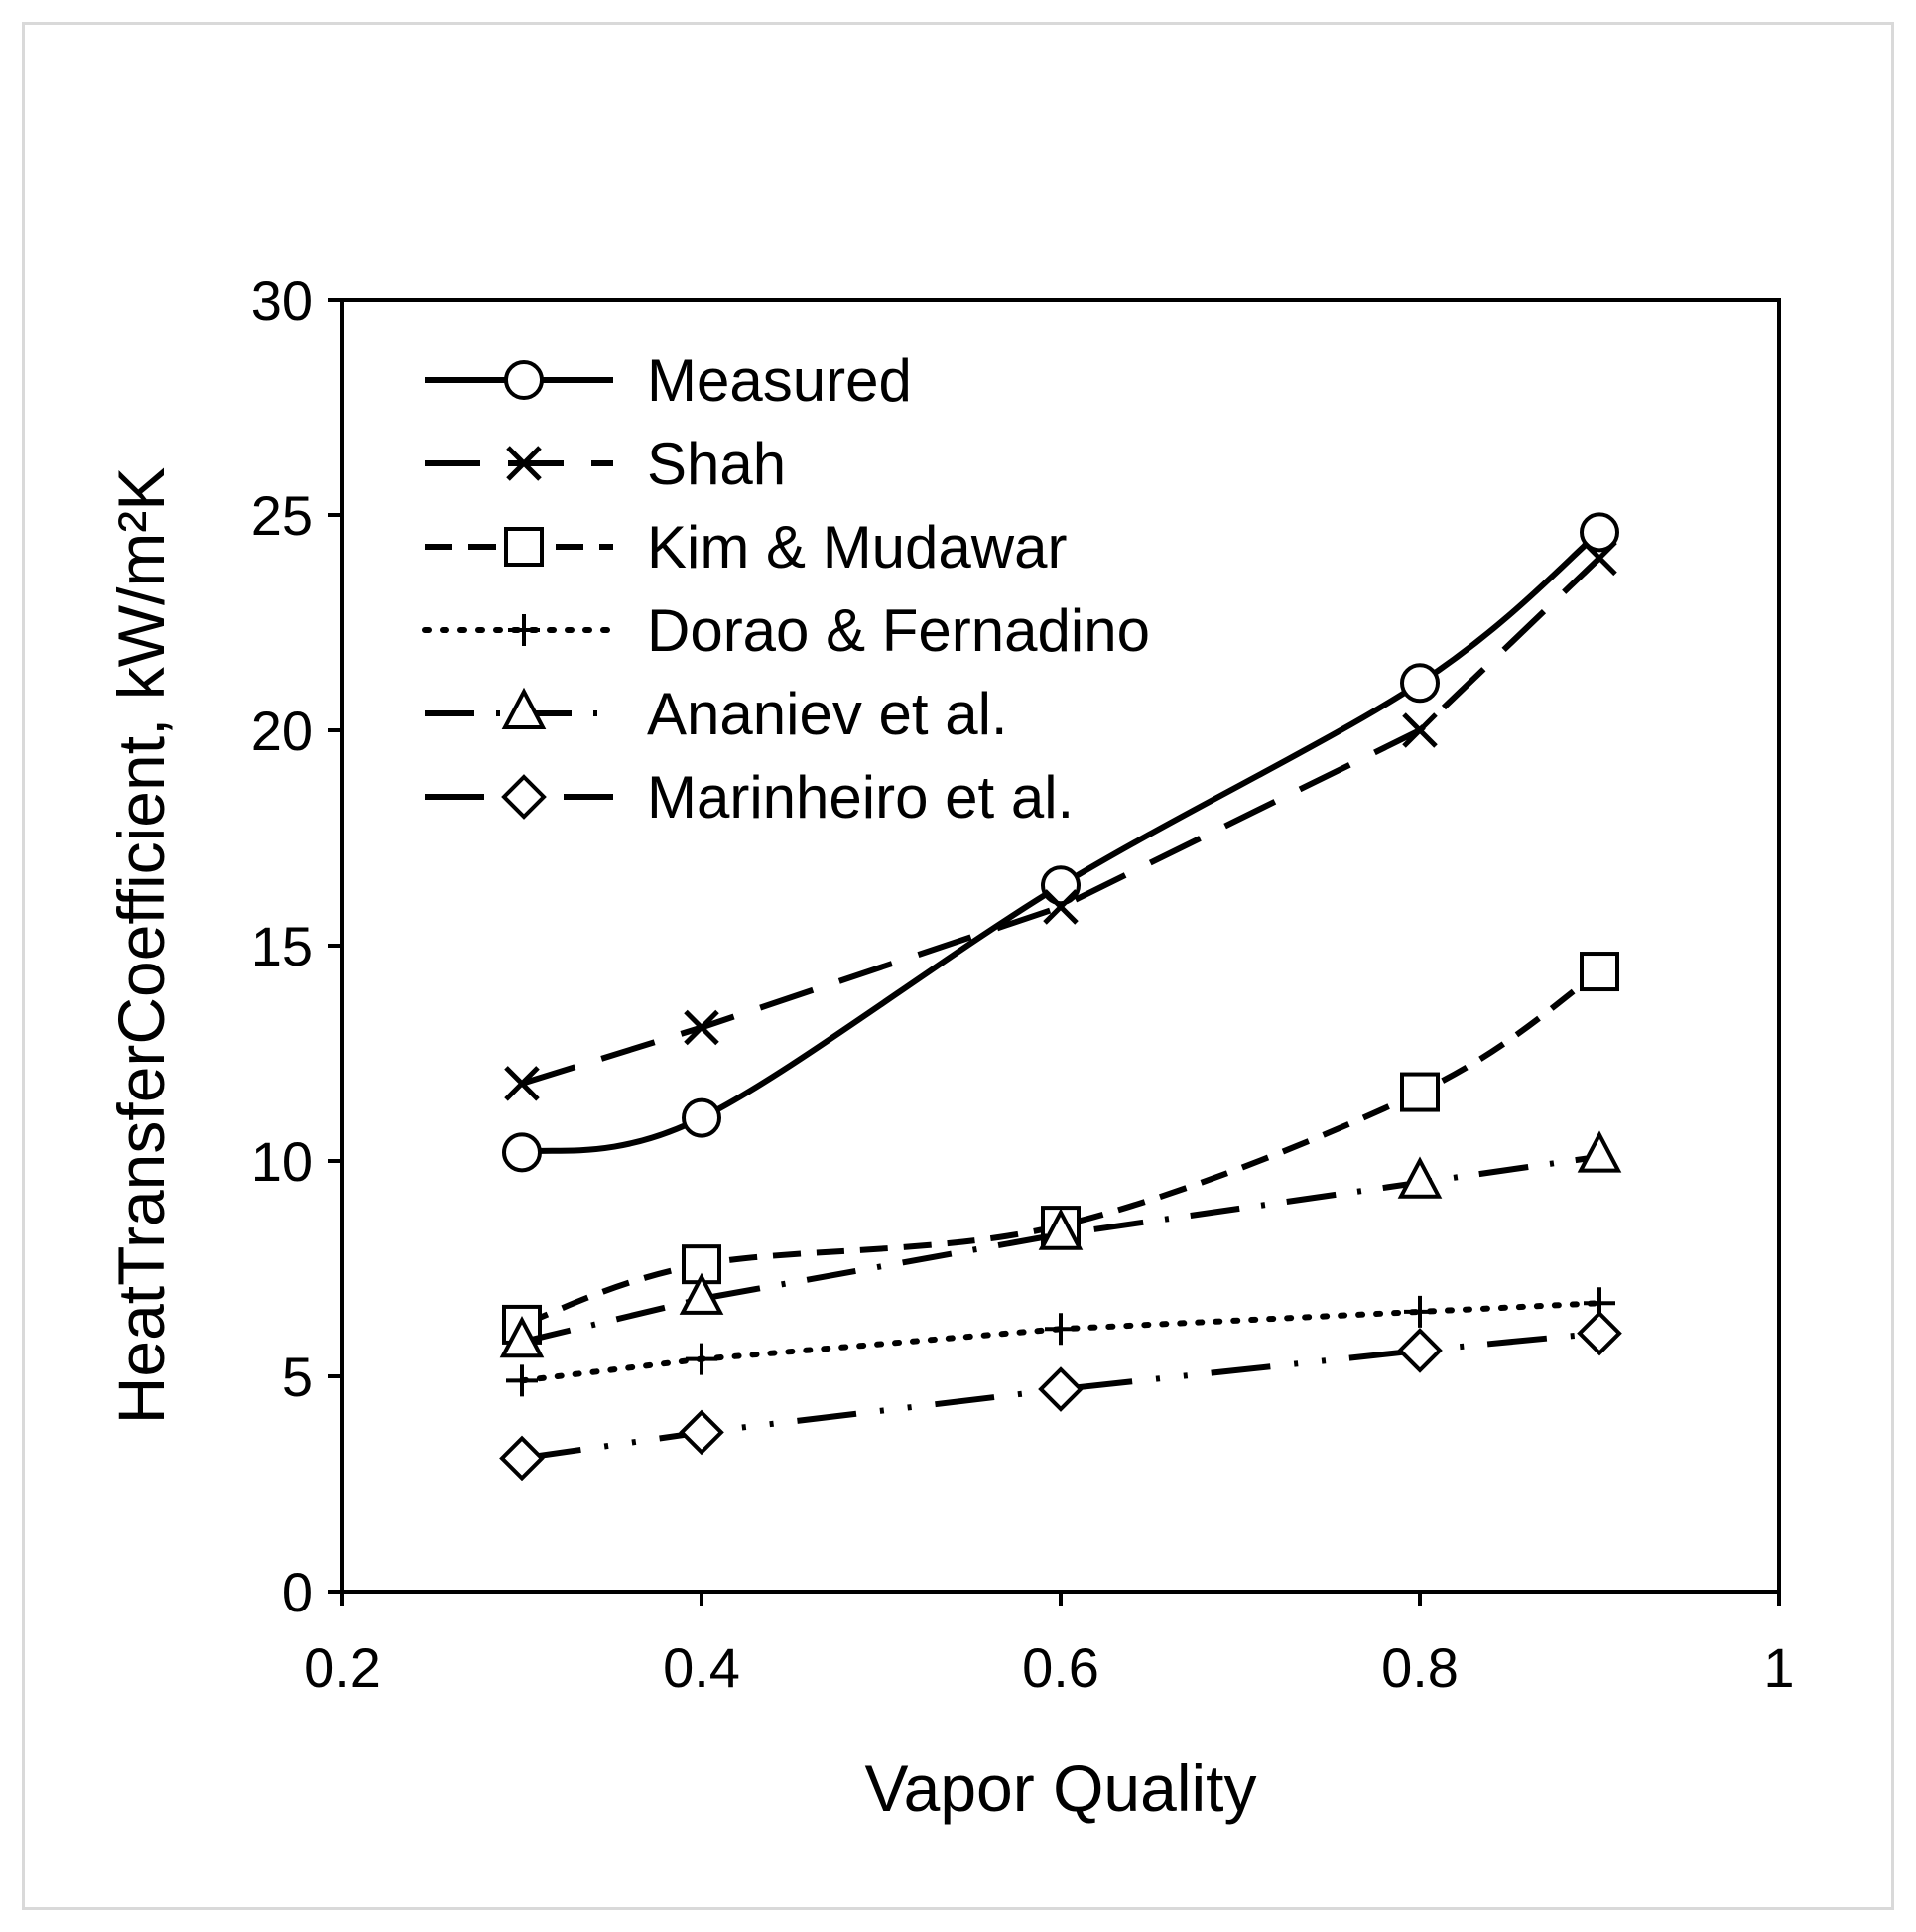  I want to click on x-tick-label: 0.2, so click(342, 1668).